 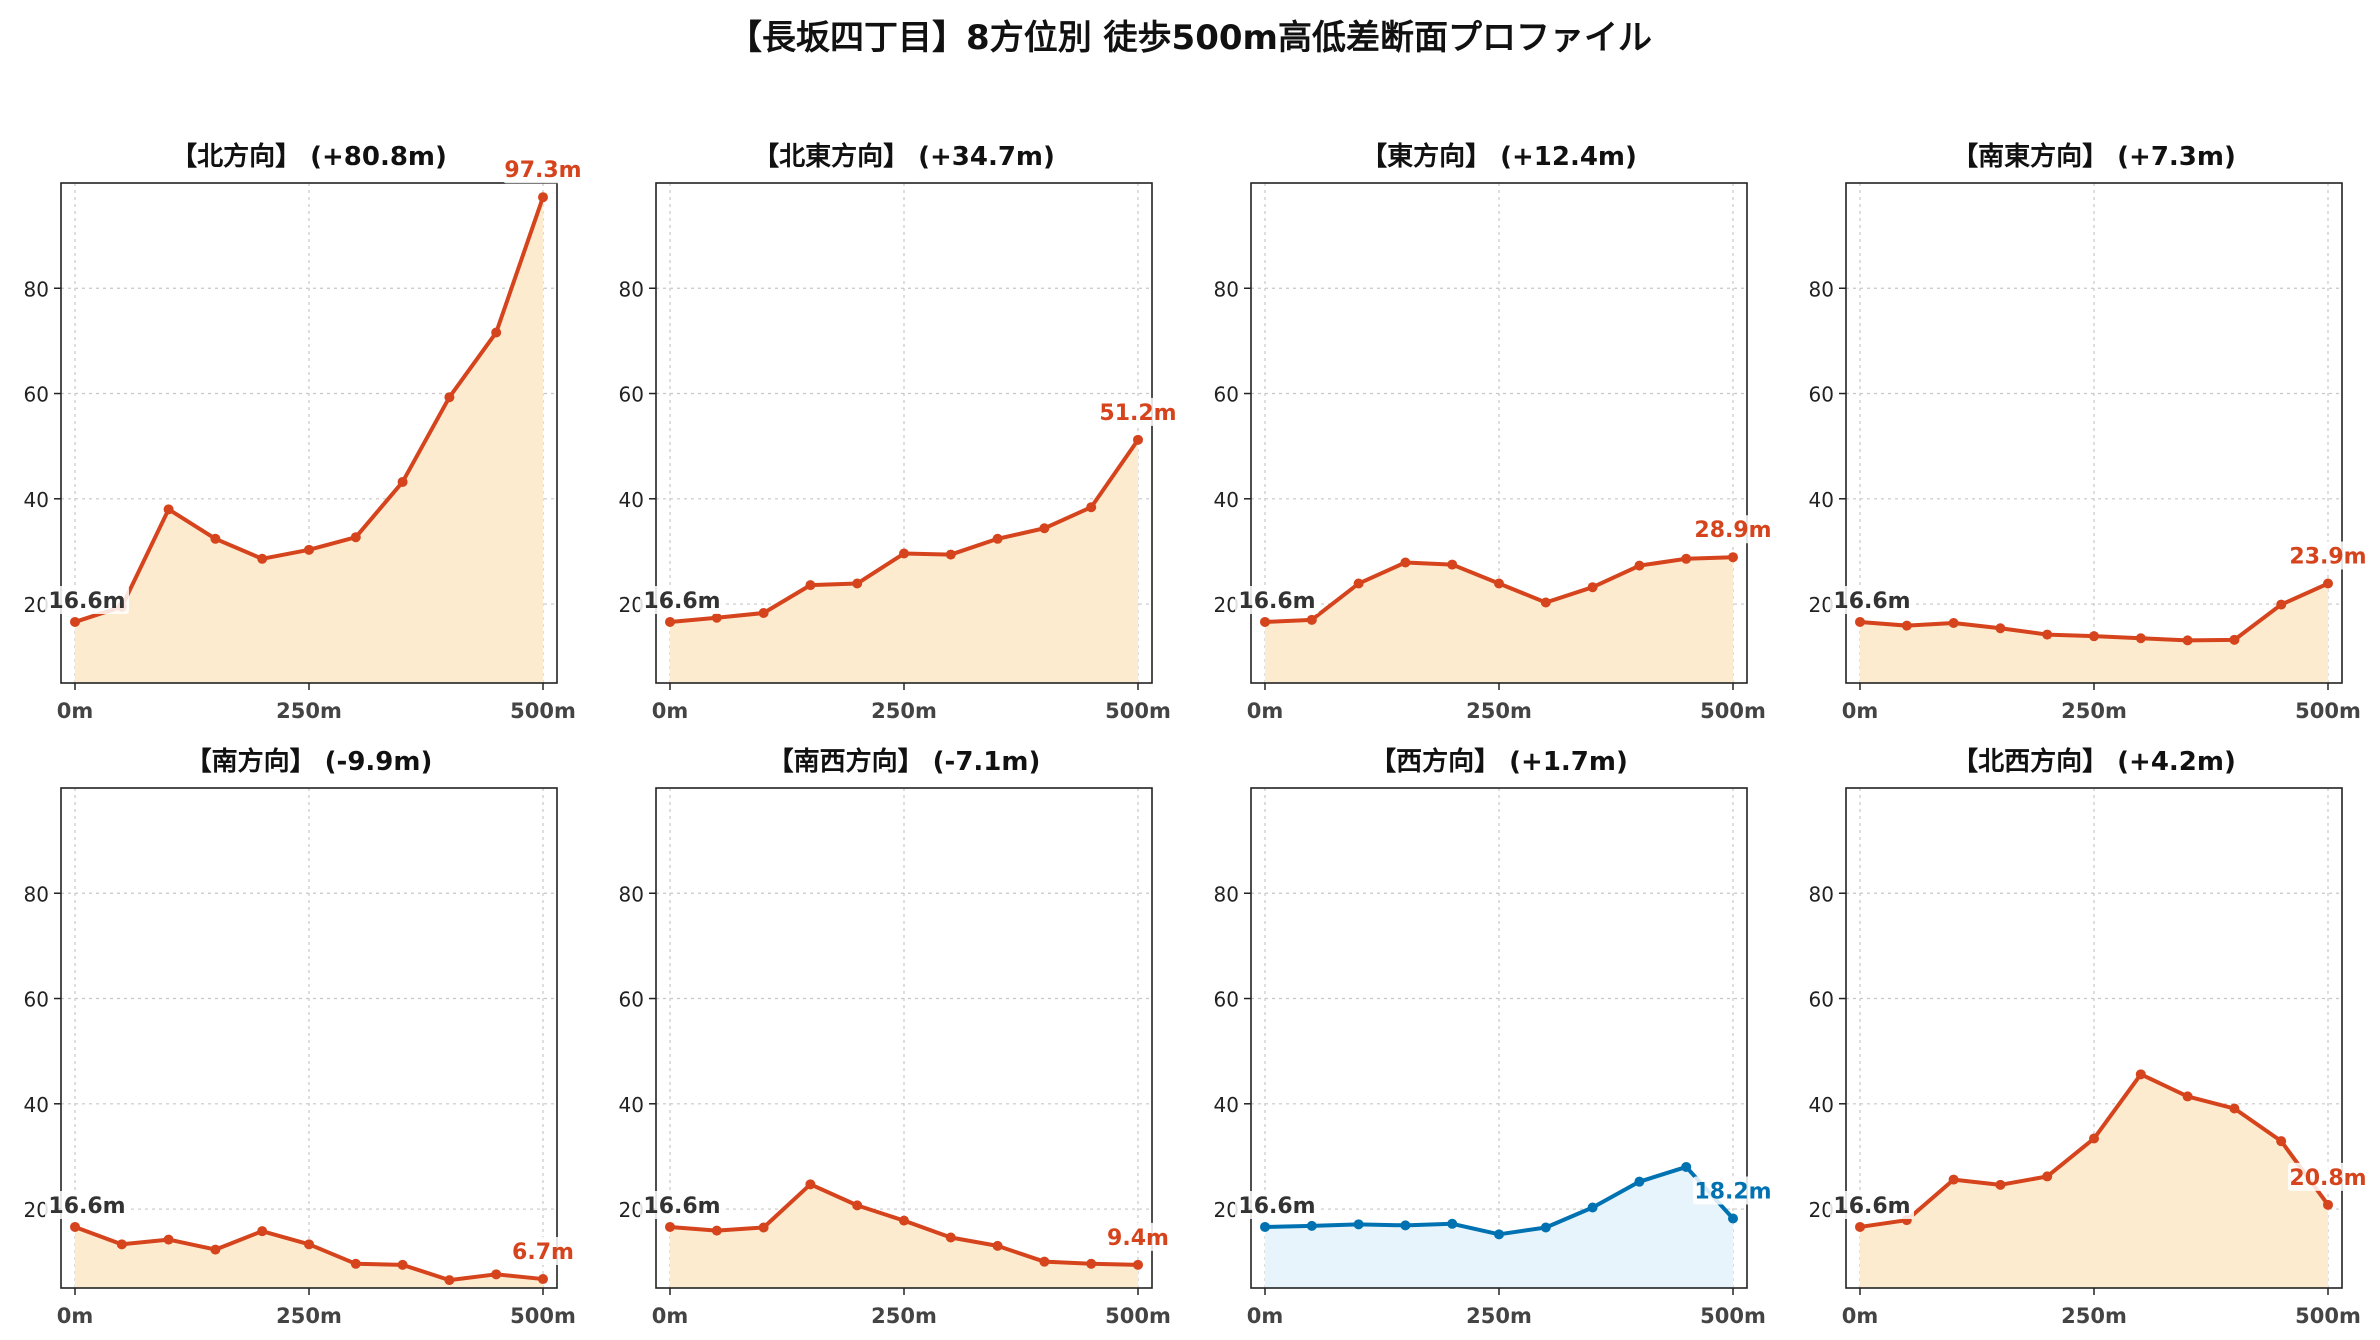 What do you see at coordinates (309, 440) in the screenshot?
I see `area-fill` at bounding box center [309, 440].